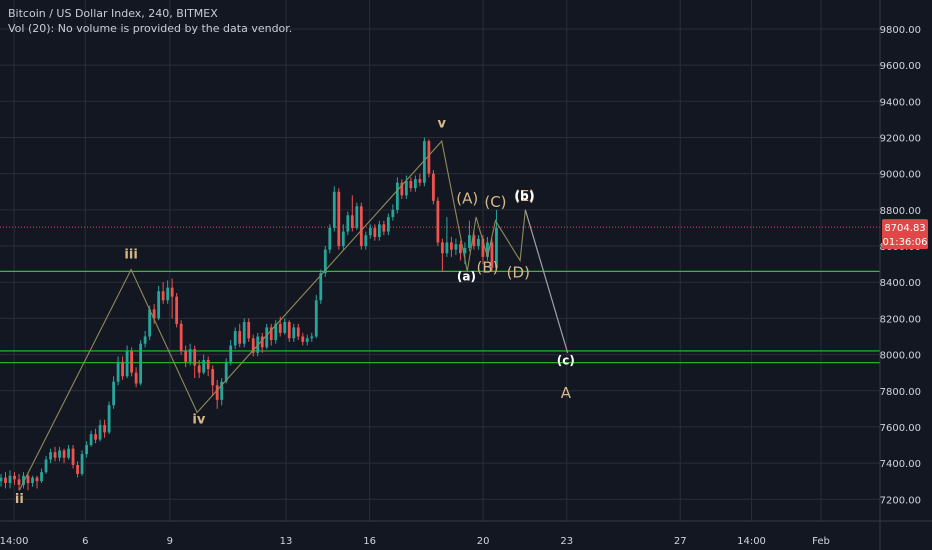  I want to click on time-tick-label: 23, so click(566, 541).